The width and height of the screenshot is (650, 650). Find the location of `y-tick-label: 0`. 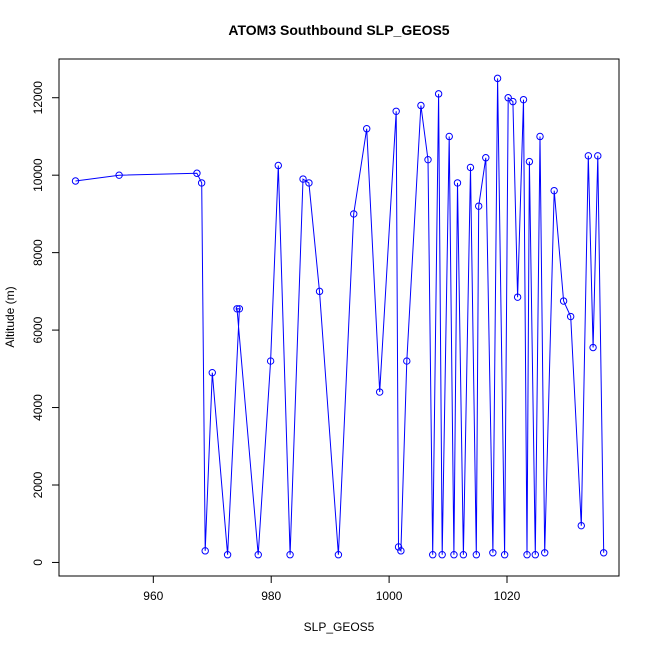

y-tick-label: 0 is located at coordinates (38, 562).